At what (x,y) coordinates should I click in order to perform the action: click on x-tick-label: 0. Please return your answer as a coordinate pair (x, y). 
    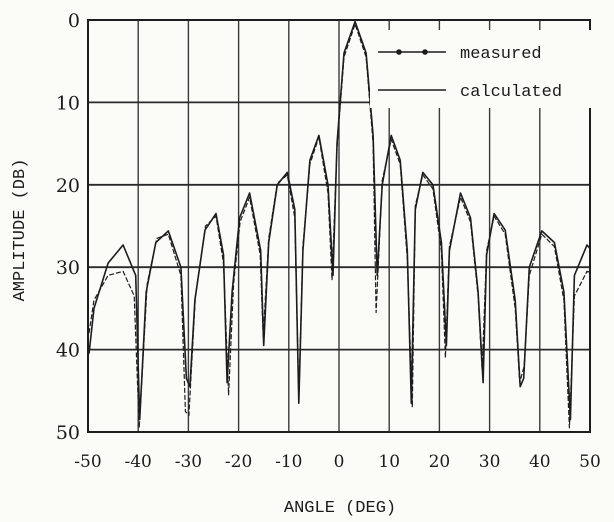
    Looking at the image, I should click on (339, 462).